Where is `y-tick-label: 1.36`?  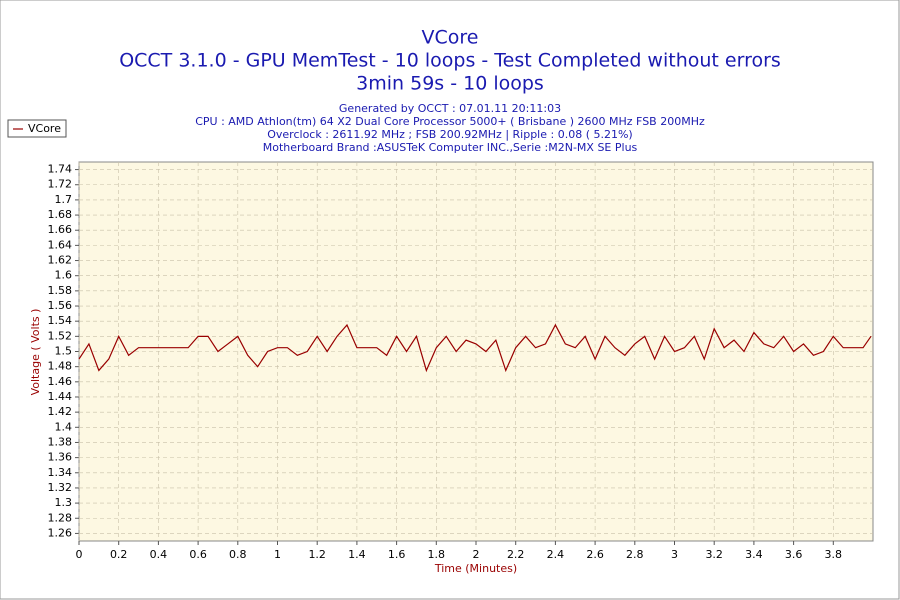 y-tick-label: 1.36 is located at coordinates (60, 457).